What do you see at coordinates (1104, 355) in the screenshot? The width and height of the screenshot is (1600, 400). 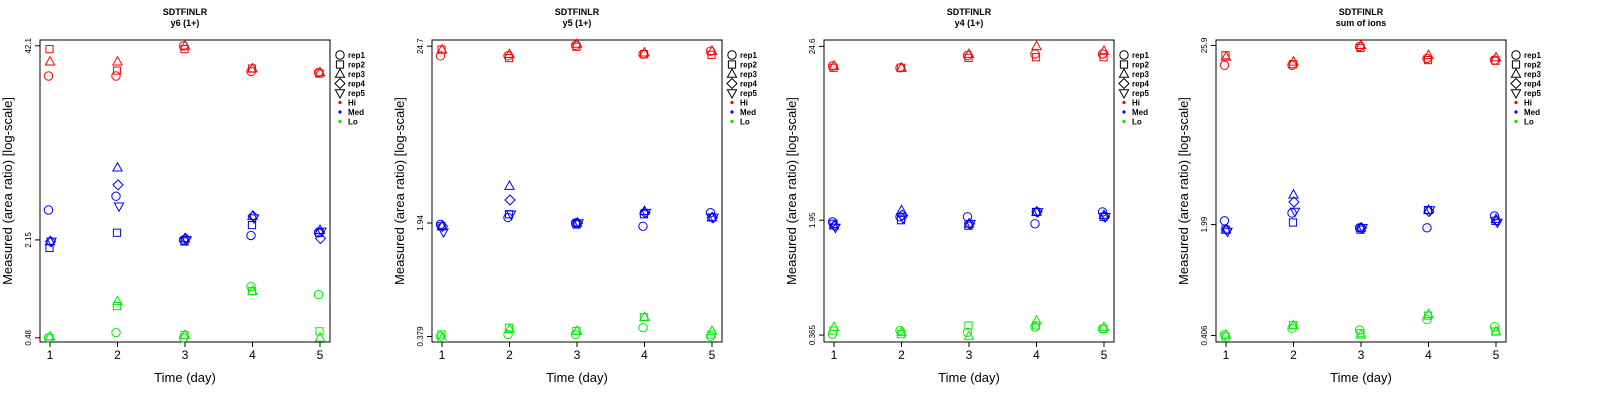 I see `x-tick-label: 5` at bounding box center [1104, 355].